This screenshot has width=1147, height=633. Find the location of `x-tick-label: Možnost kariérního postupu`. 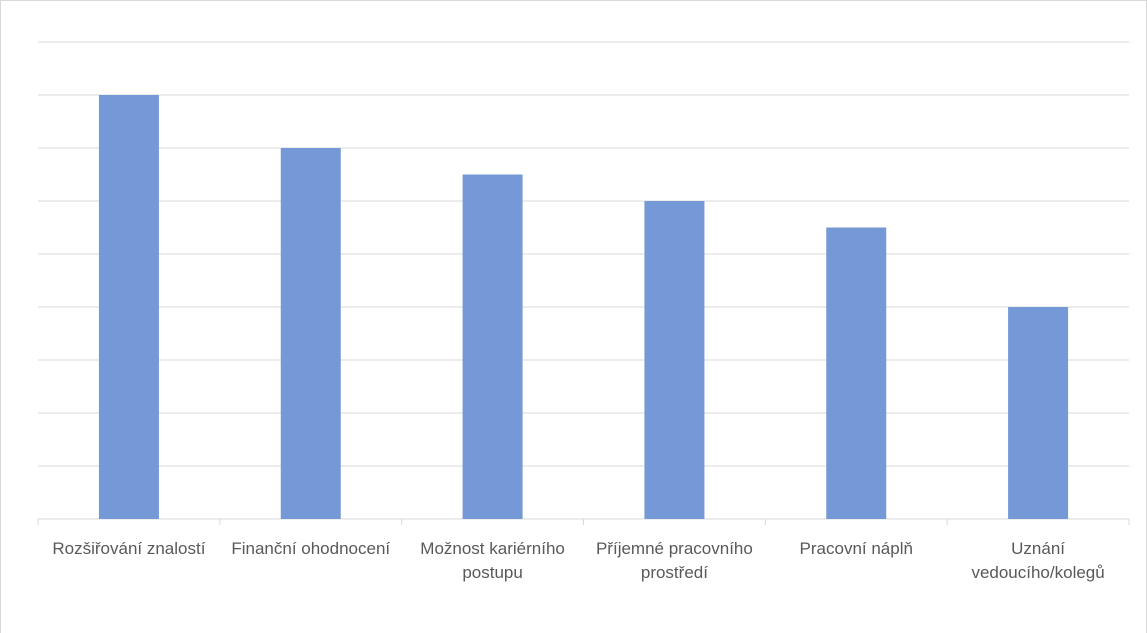

x-tick-label: Možnost kariérního postupu is located at coordinates (492, 560).